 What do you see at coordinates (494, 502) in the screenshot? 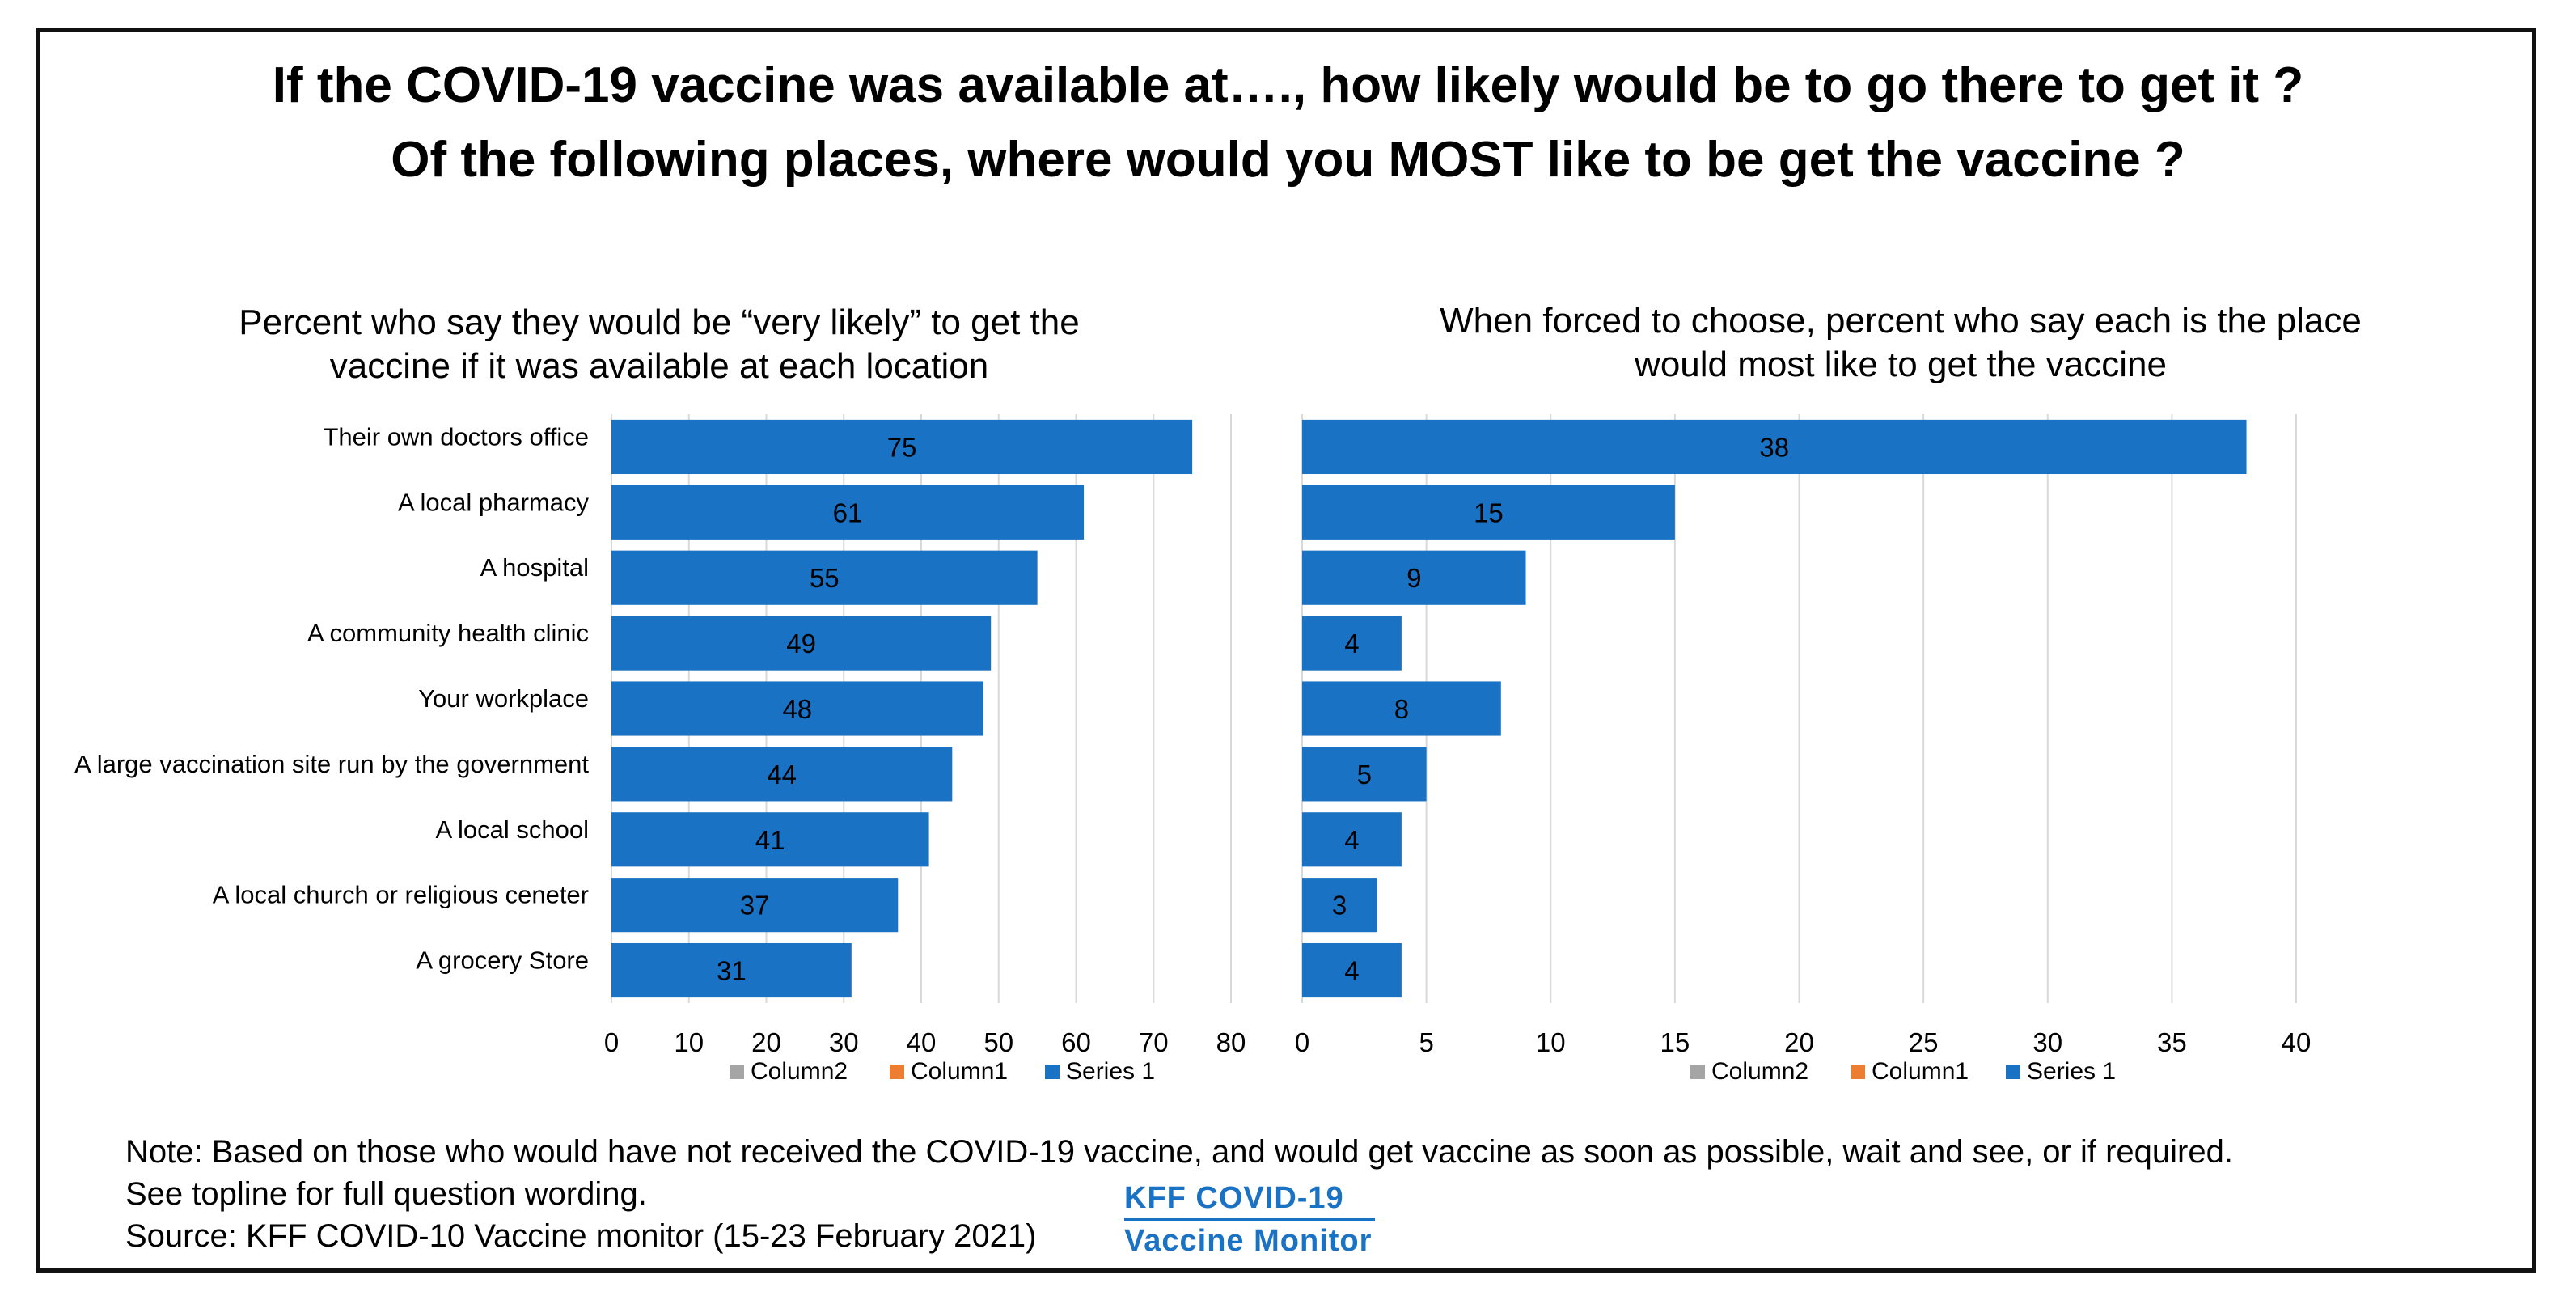
I see `category-label: A local pharmacy` at bounding box center [494, 502].